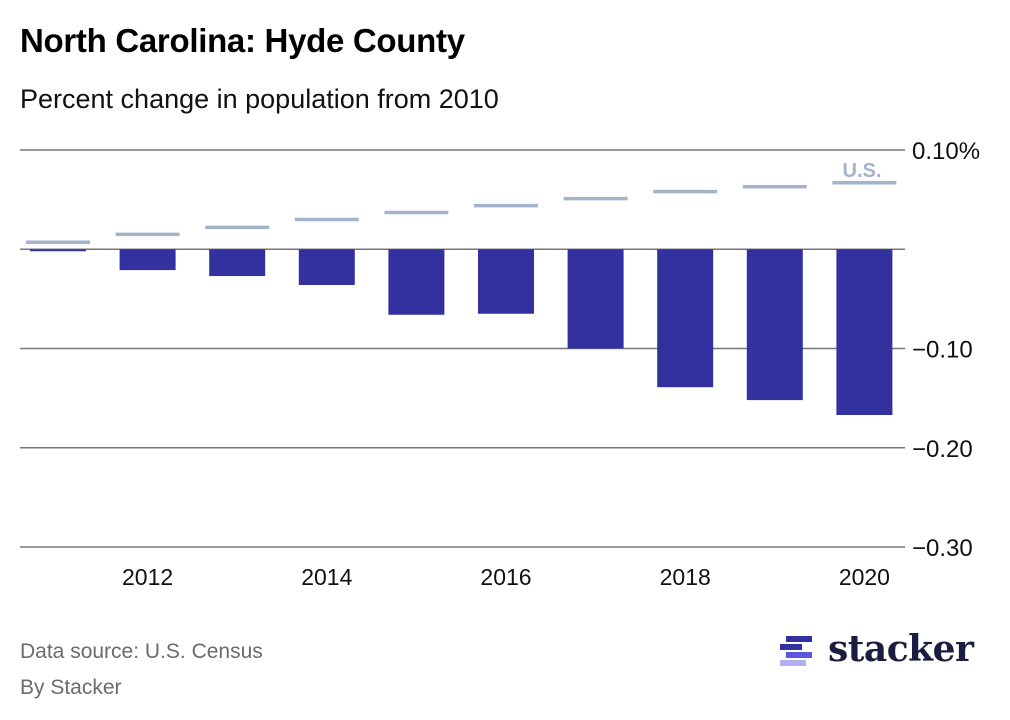 The width and height of the screenshot is (1010, 720). What do you see at coordinates (326, 267) in the screenshot?
I see `bar-2014` at bounding box center [326, 267].